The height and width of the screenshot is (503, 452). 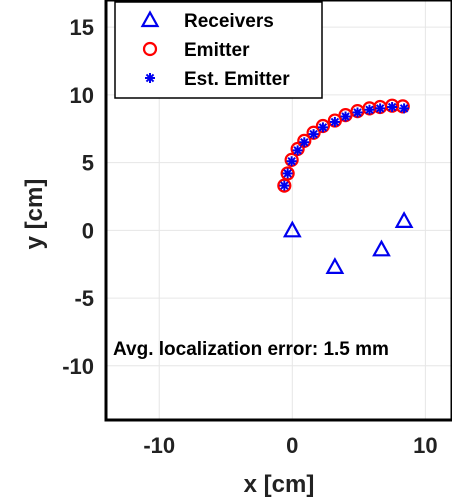 I want to click on emitter-point, so click(x=287, y=173).